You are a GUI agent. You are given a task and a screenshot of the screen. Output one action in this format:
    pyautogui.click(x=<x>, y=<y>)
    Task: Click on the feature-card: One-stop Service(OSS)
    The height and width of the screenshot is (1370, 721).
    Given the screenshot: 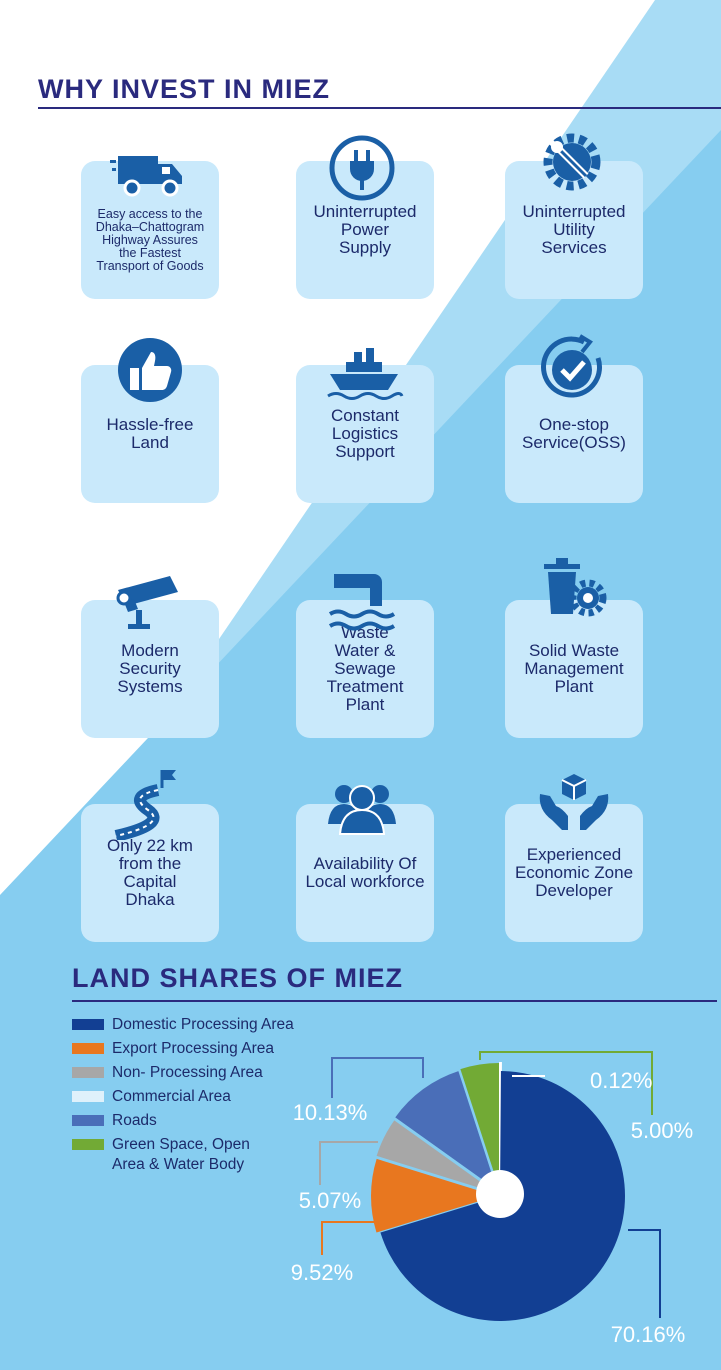 What is the action you would take?
    pyautogui.click(x=574, y=434)
    